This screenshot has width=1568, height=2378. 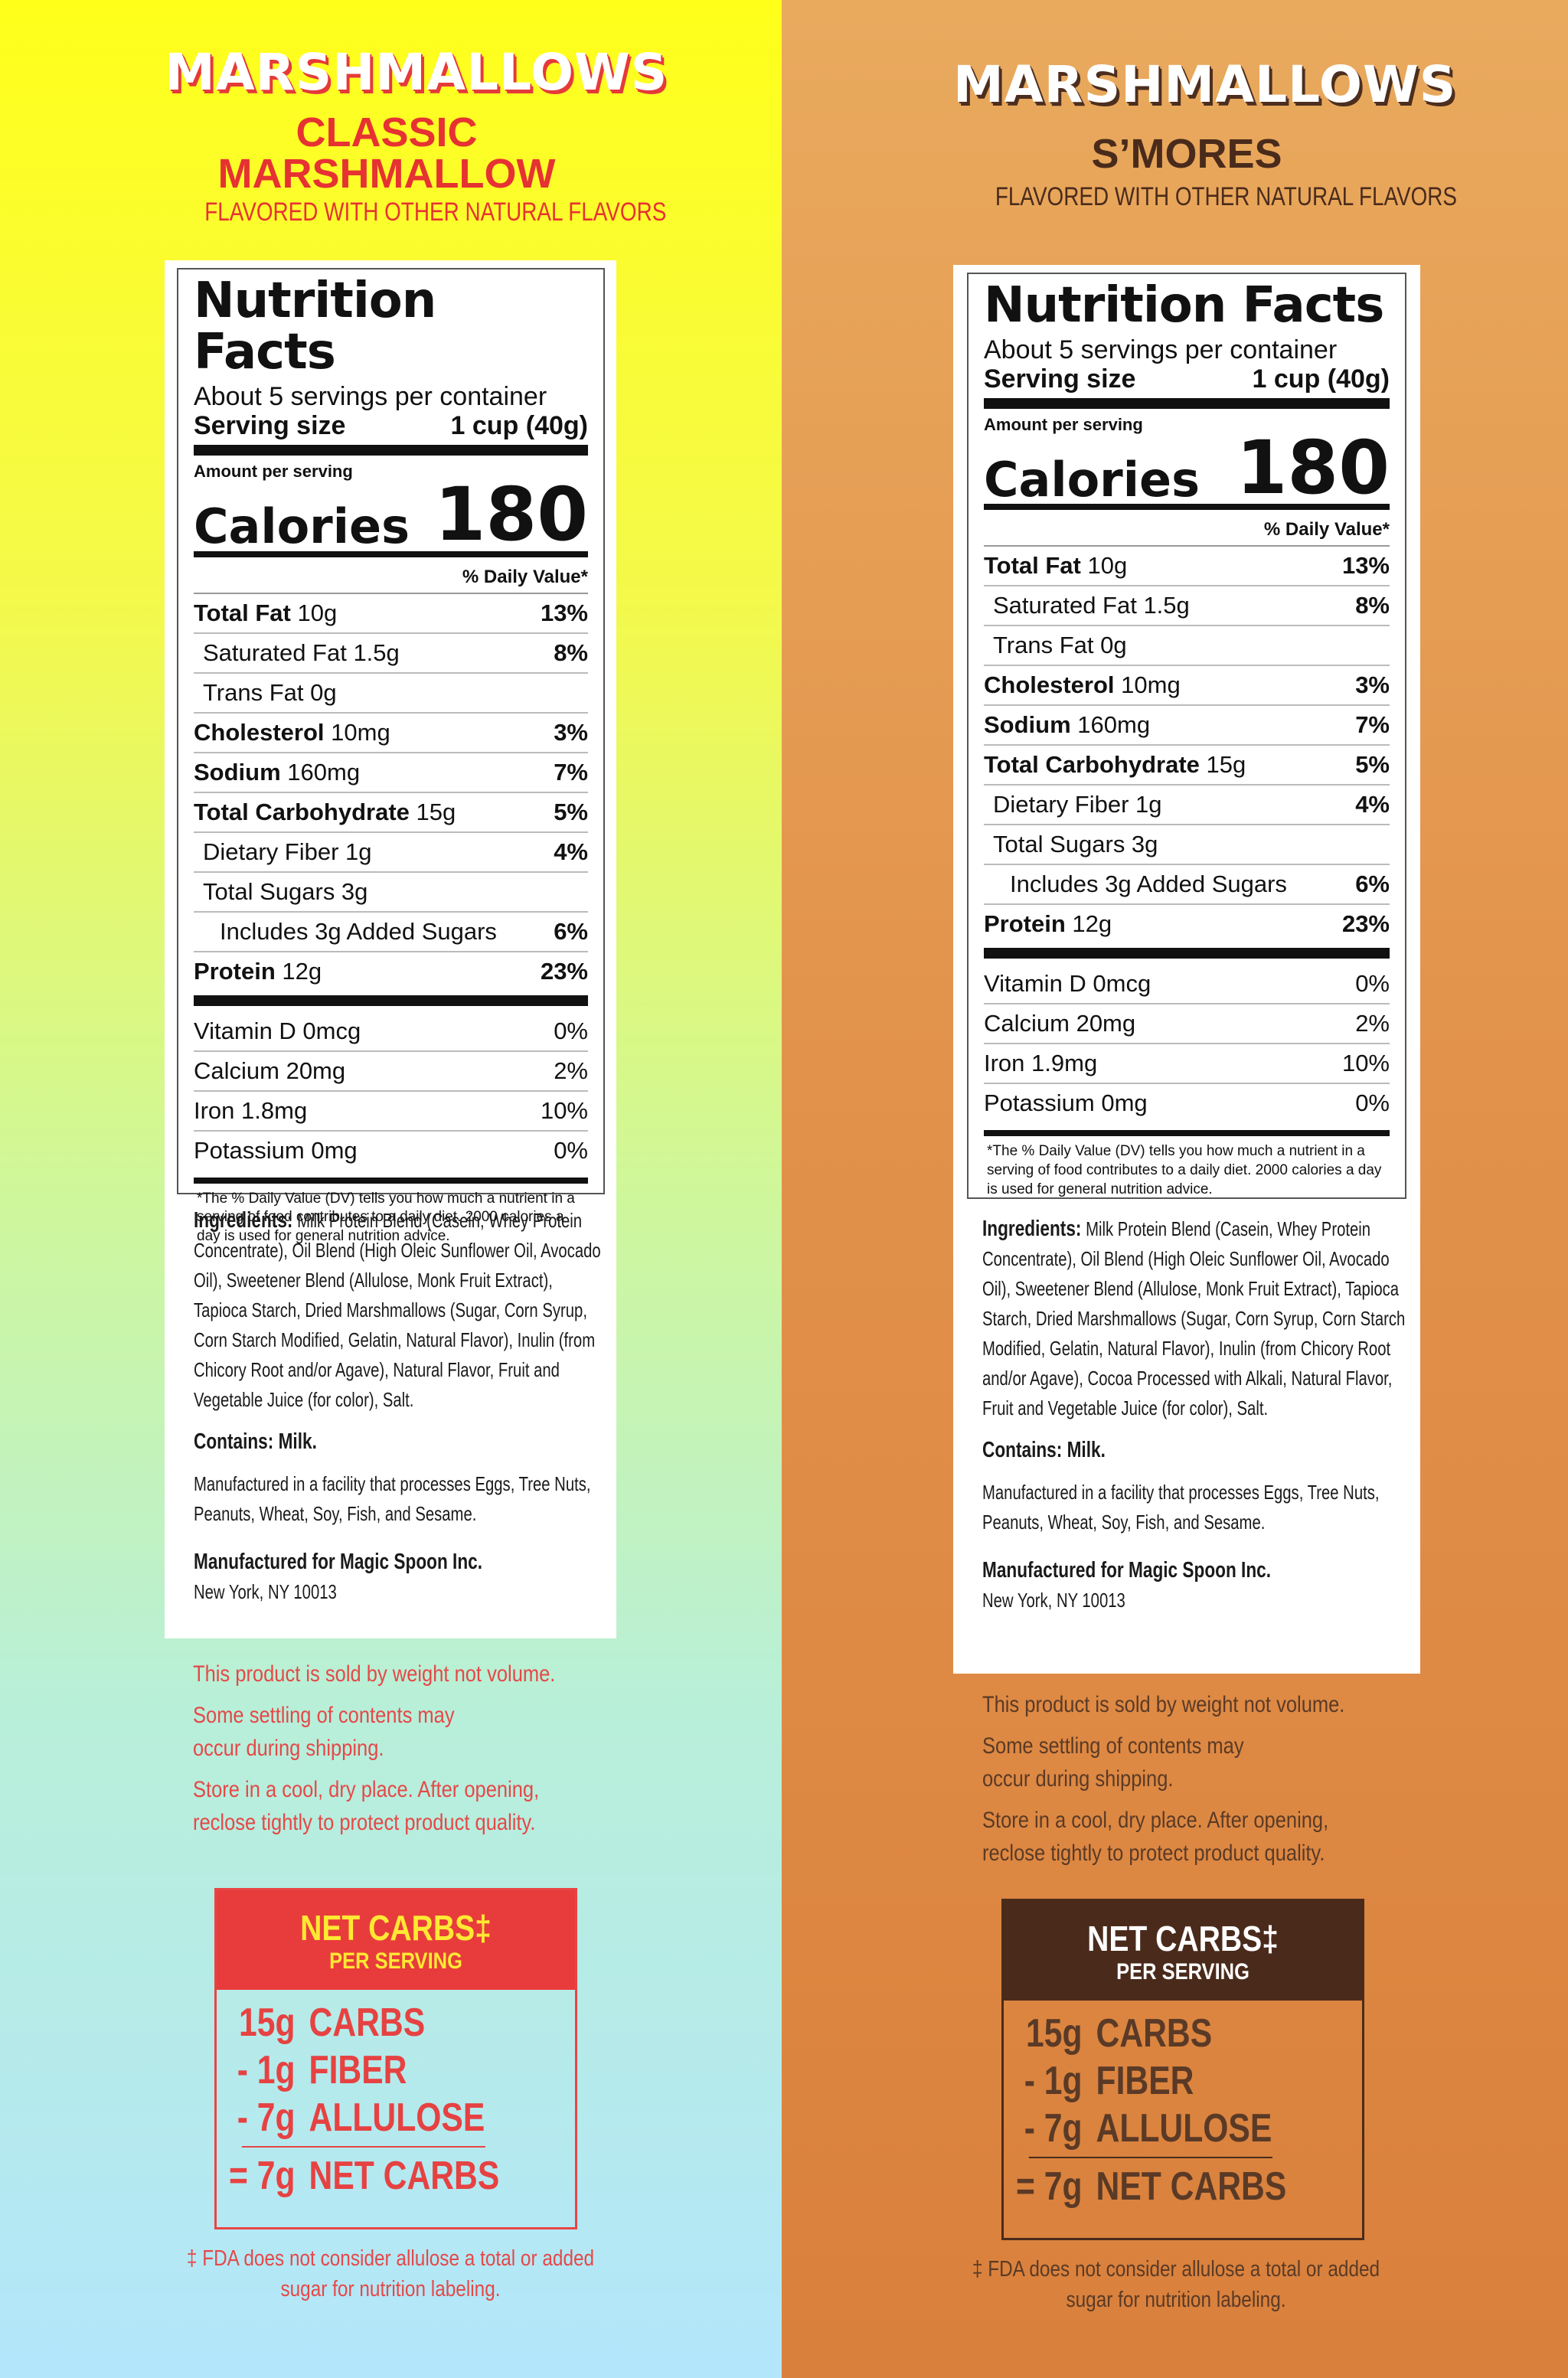 I want to click on brand-title: MARSHMALLOWS, so click(x=1205, y=85).